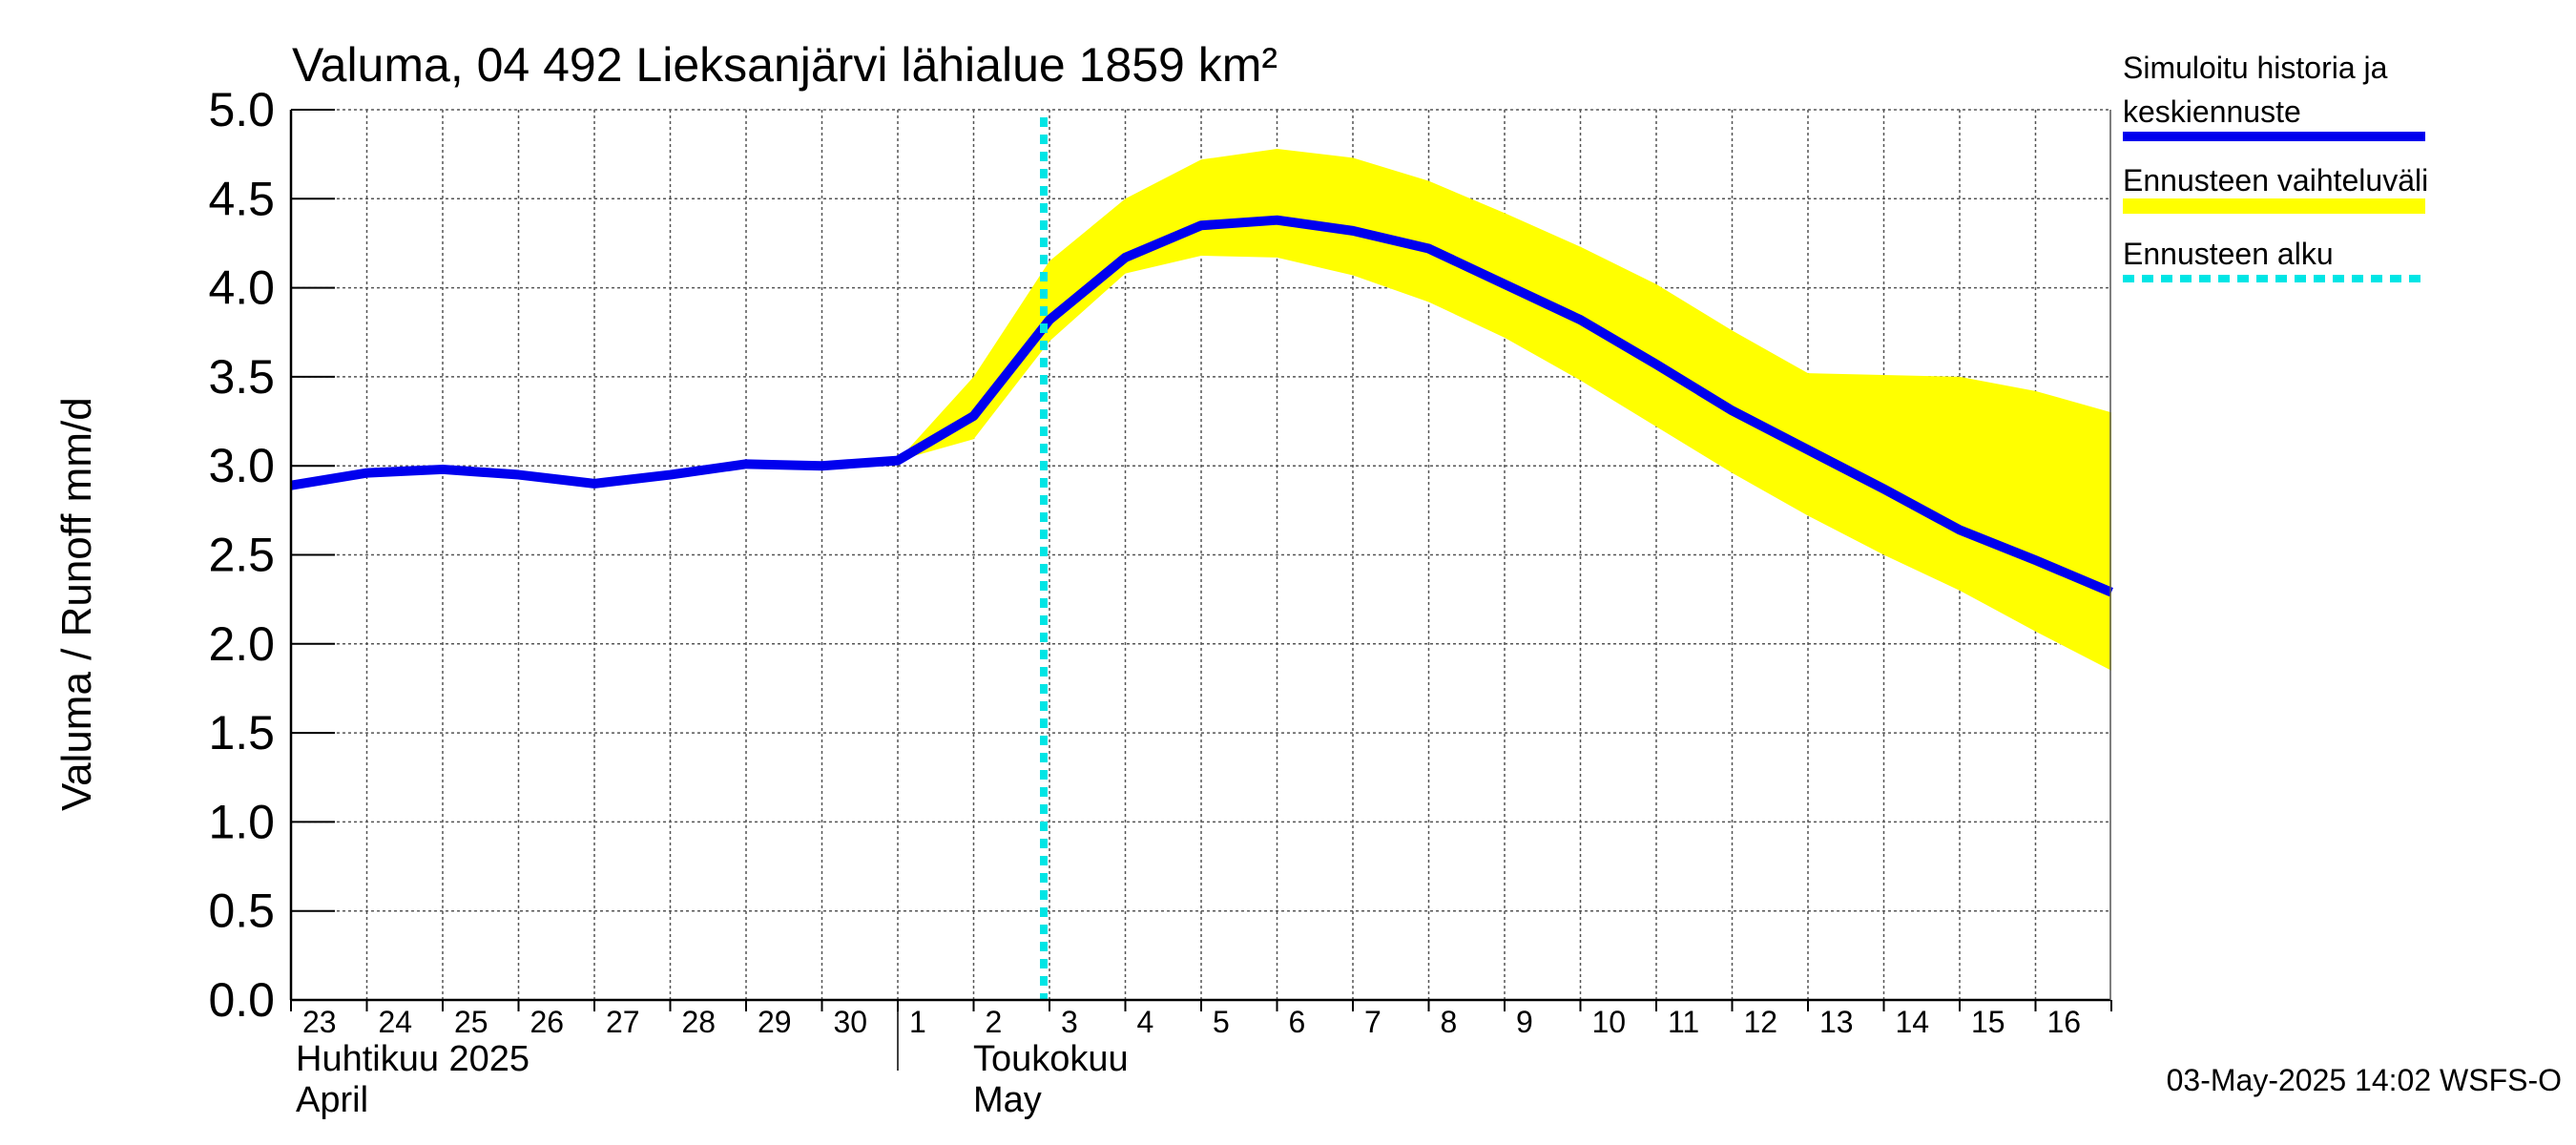 Image resolution: width=2576 pixels, height=1145 pixels. Describe the element at coordinates (2275, 180) in the screenshot. I see `legend-label-range: Ennusteen vaihteluväli` at that location.